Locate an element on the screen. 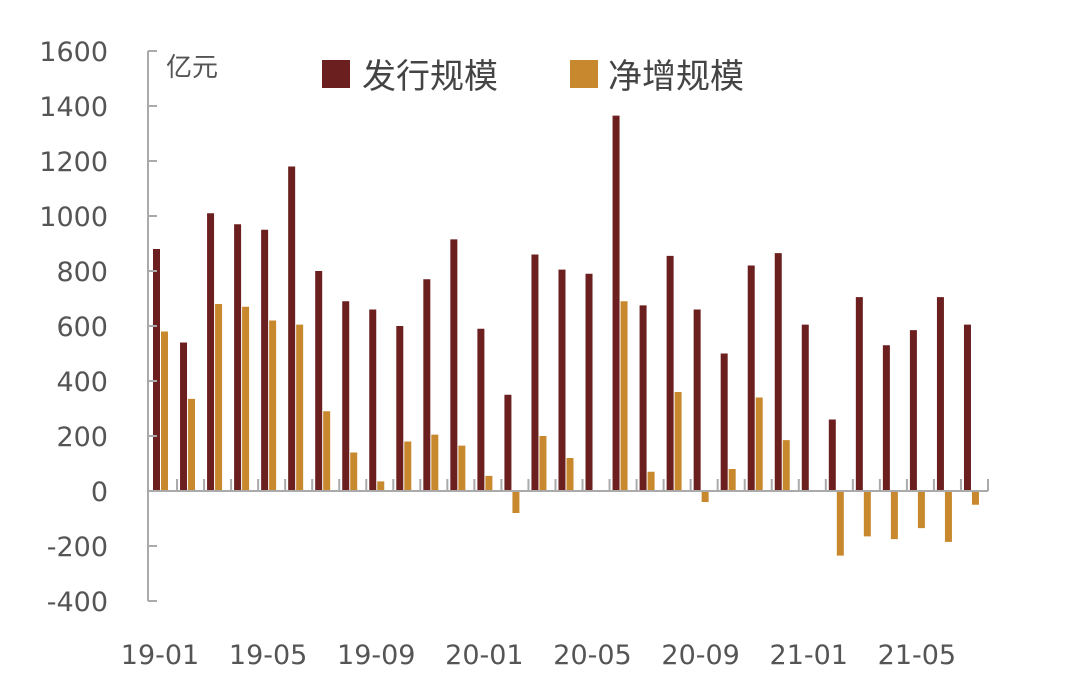 The width and height of the screenshot is (1080, 693). legend-label: 发行规模 is located at coordinates (430, 77).